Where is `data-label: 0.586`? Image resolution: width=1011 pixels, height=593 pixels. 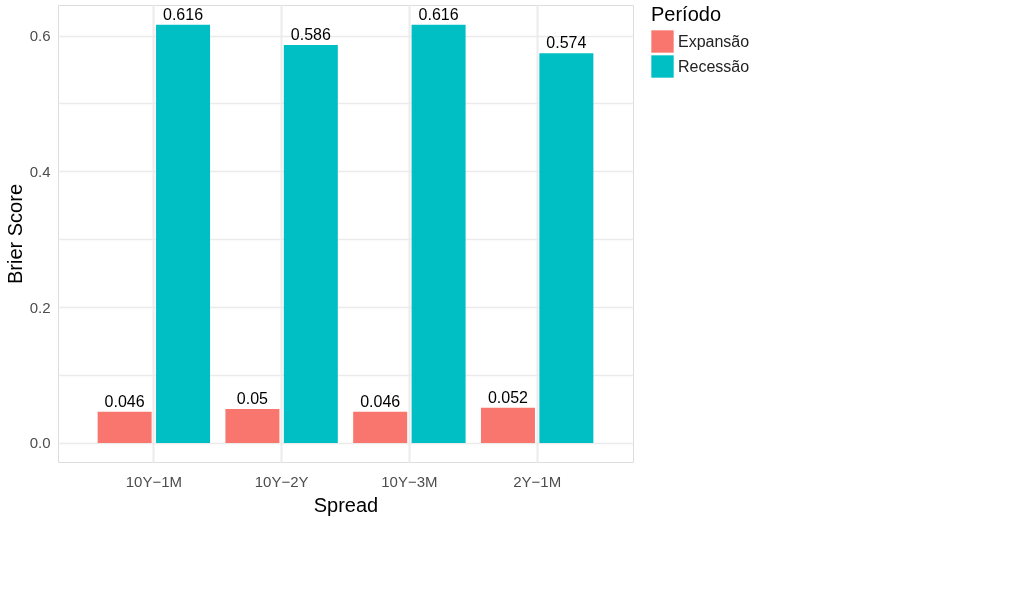
data-label: 0.586 is located at coordinates (310, 35).